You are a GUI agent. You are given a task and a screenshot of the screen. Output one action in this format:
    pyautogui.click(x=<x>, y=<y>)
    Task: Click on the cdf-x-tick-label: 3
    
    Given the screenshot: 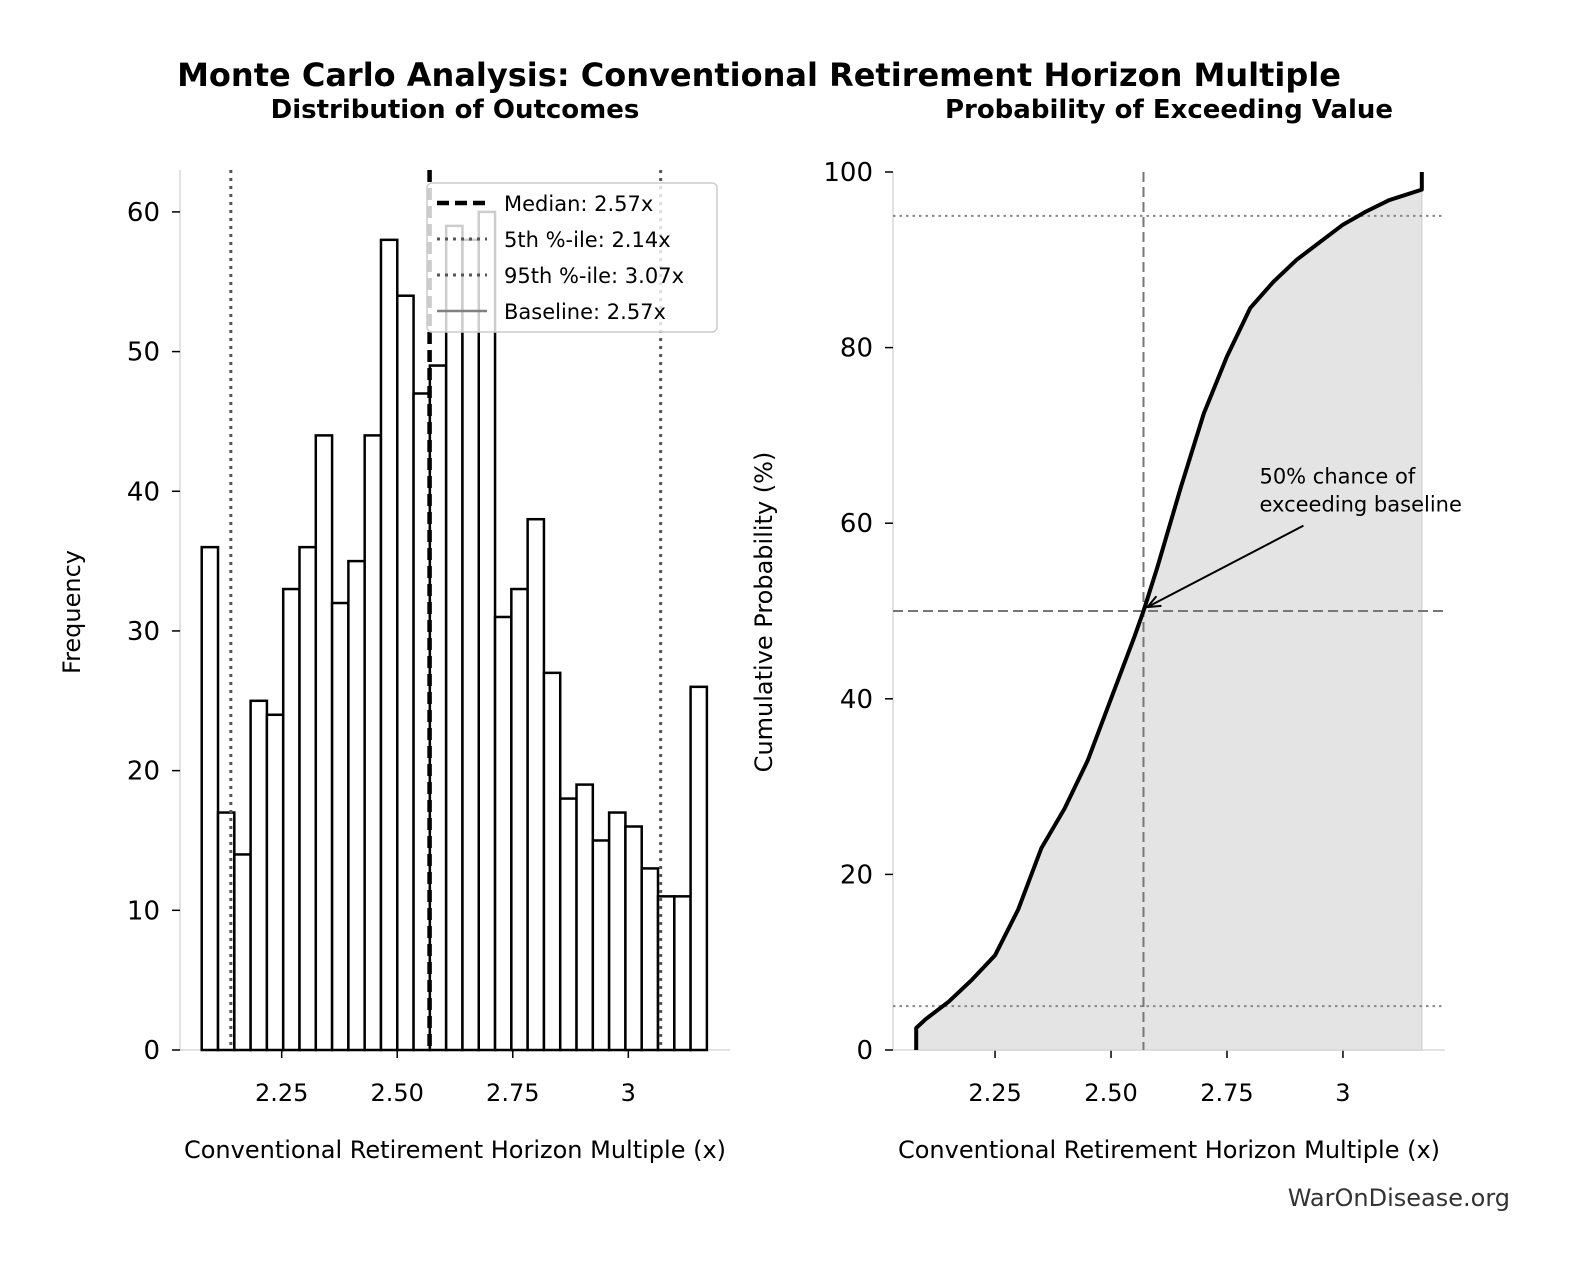 What is the action you would take?
    pyautogui.click(x=1342, y=1093)
    